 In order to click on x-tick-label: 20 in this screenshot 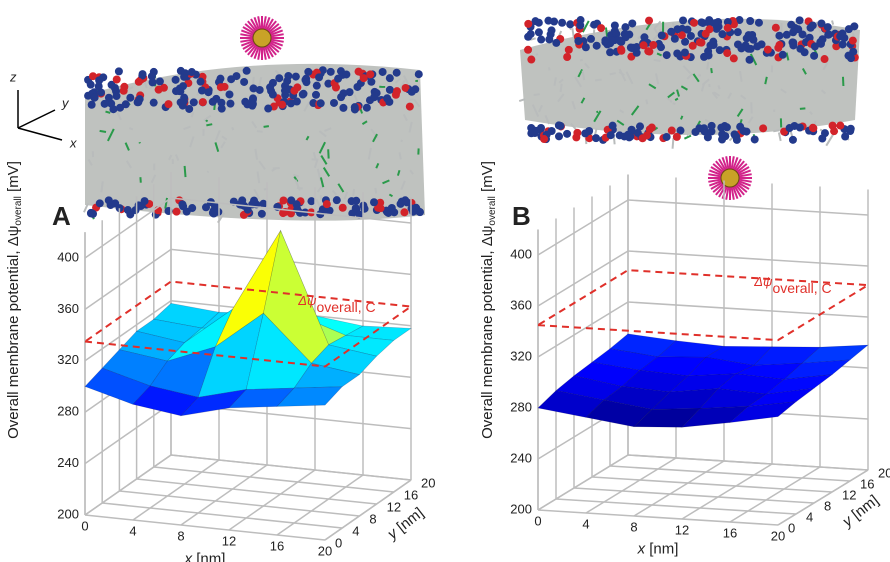, I will do `click(325, 550)`.